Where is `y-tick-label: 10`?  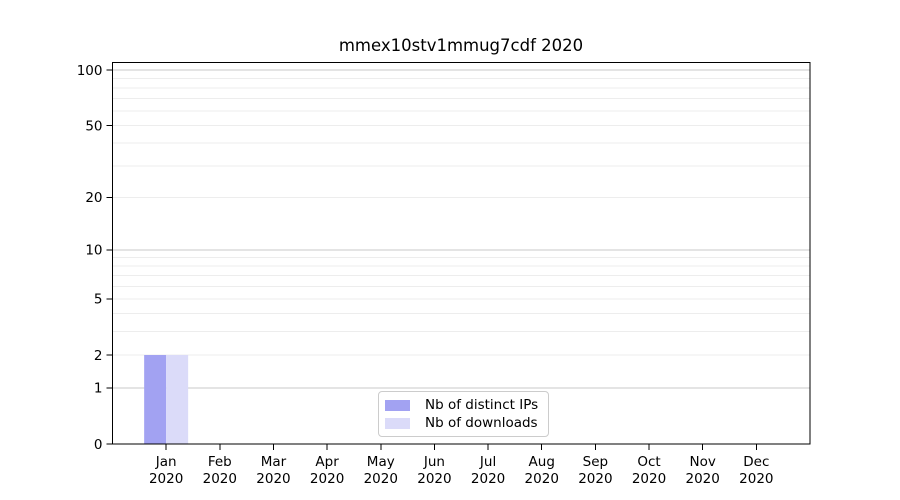 y-tick-label: 10 is located at coordinates (93, 251).